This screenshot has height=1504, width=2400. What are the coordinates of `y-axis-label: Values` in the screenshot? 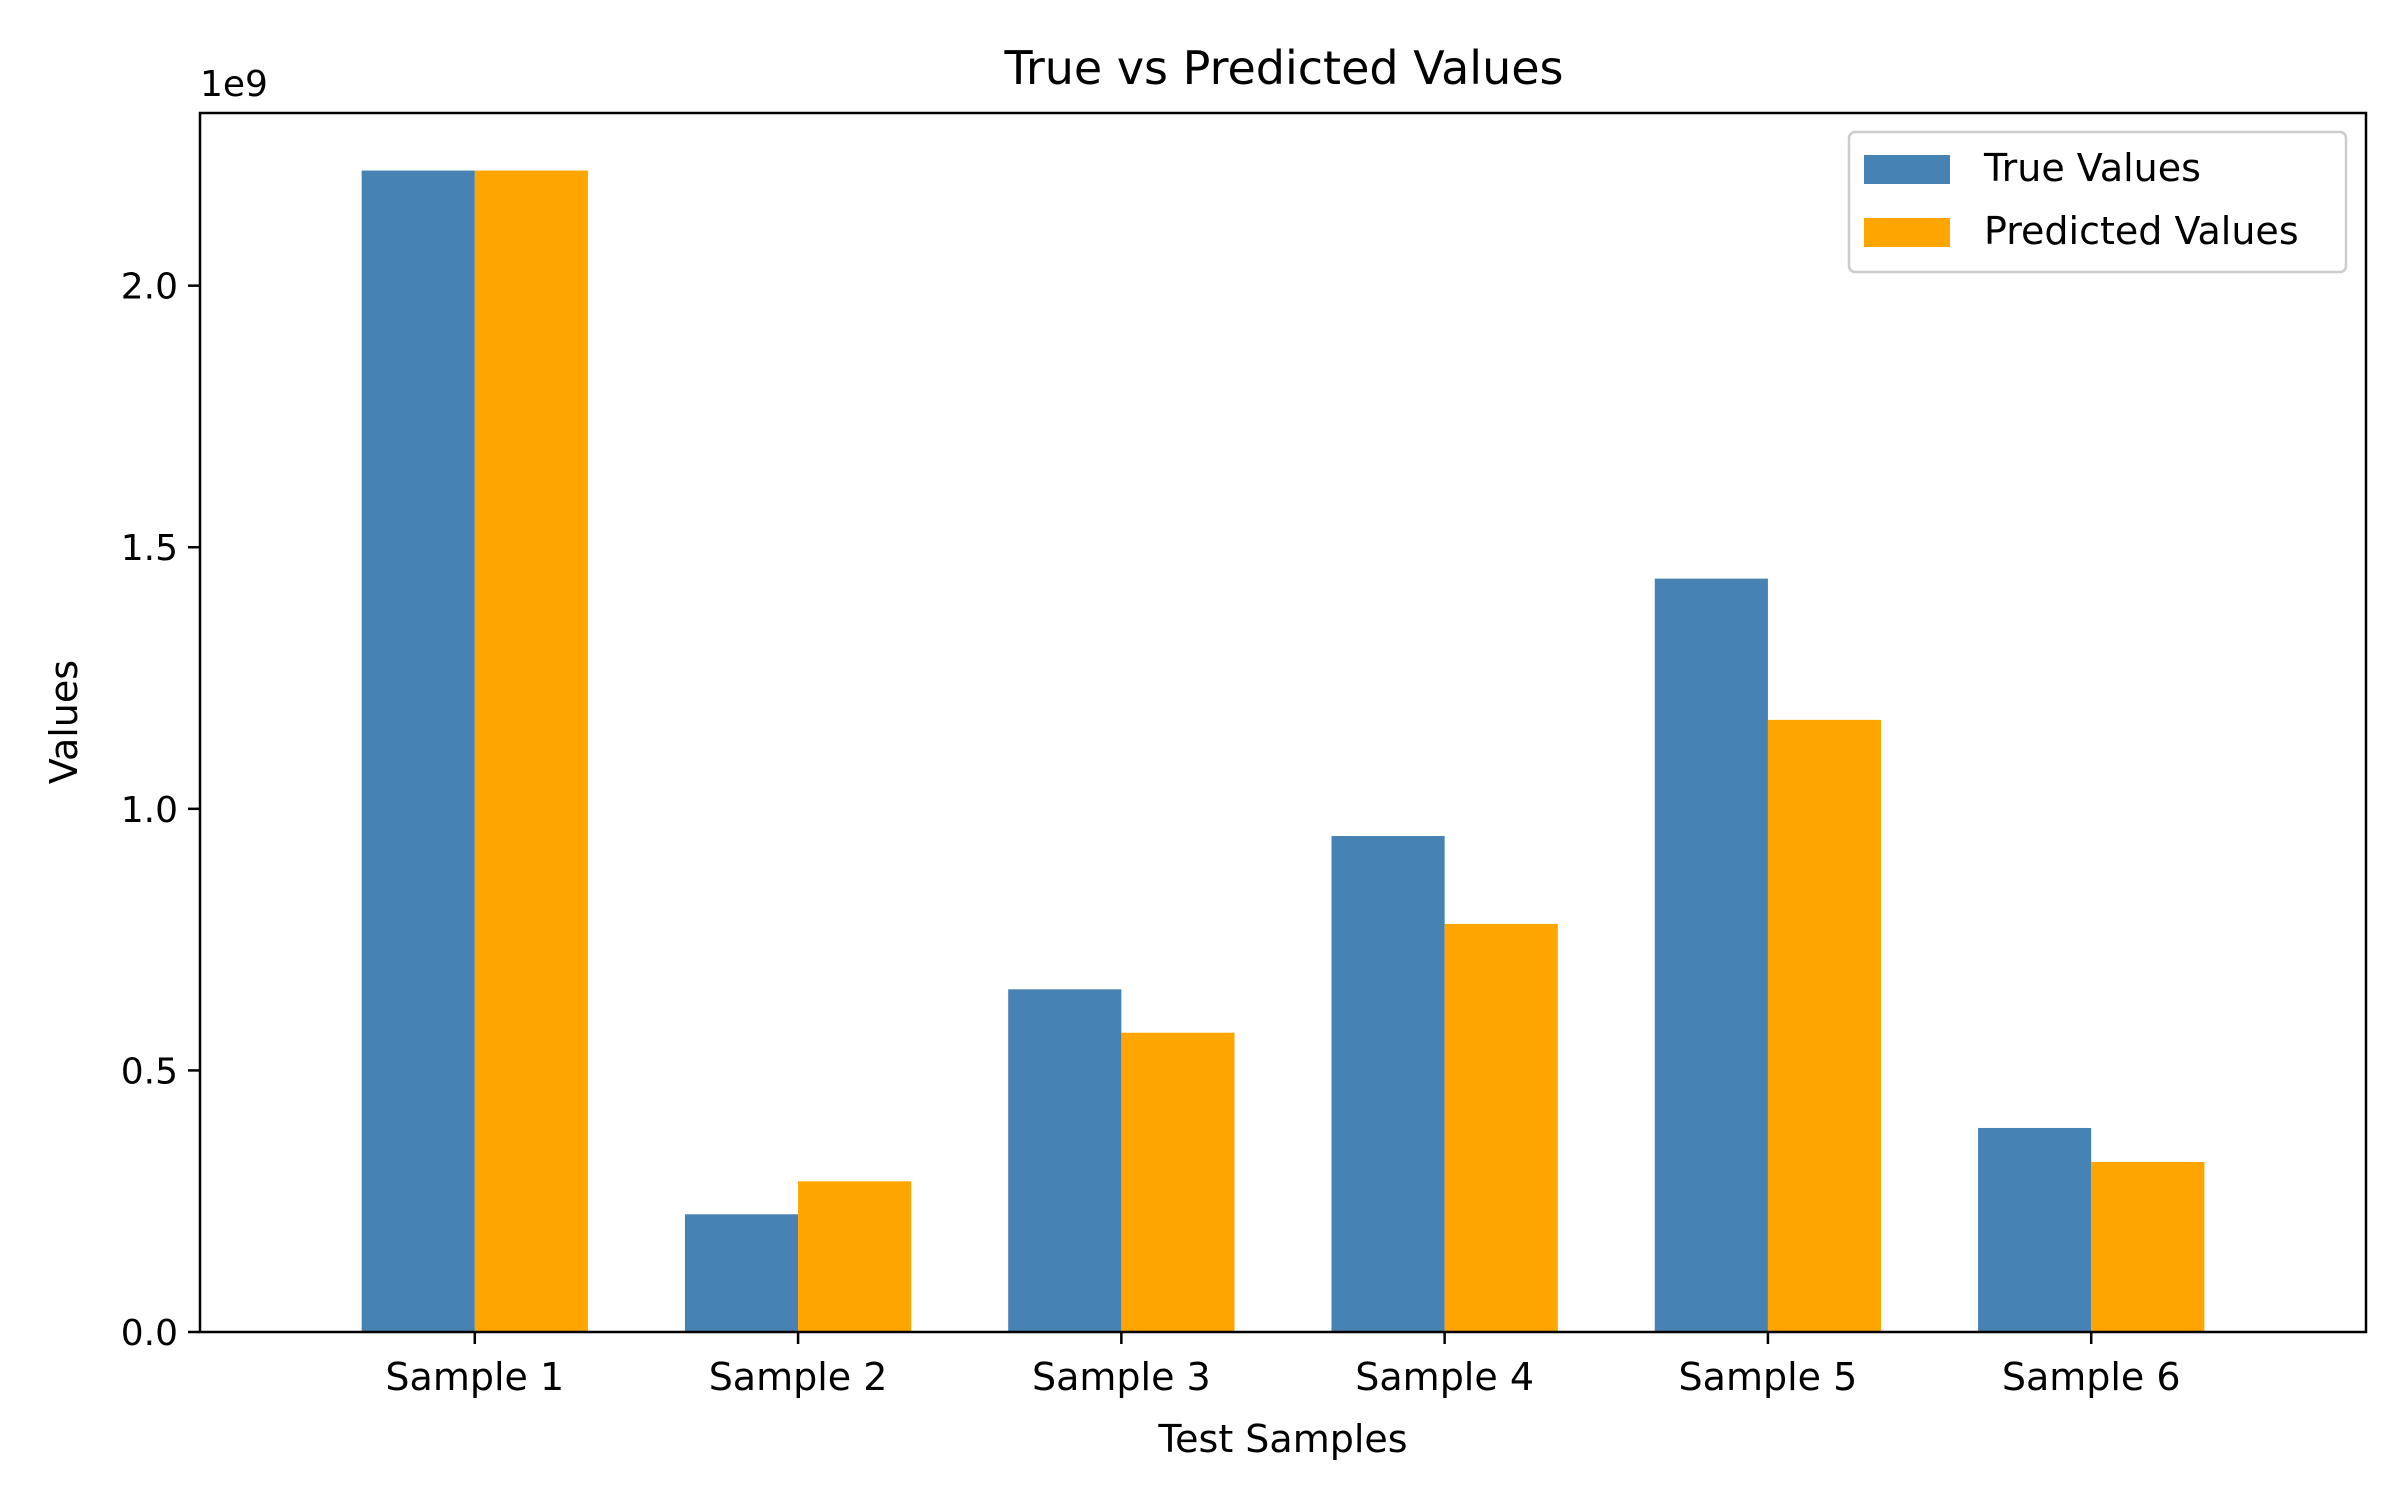 It's located at (64, 722).